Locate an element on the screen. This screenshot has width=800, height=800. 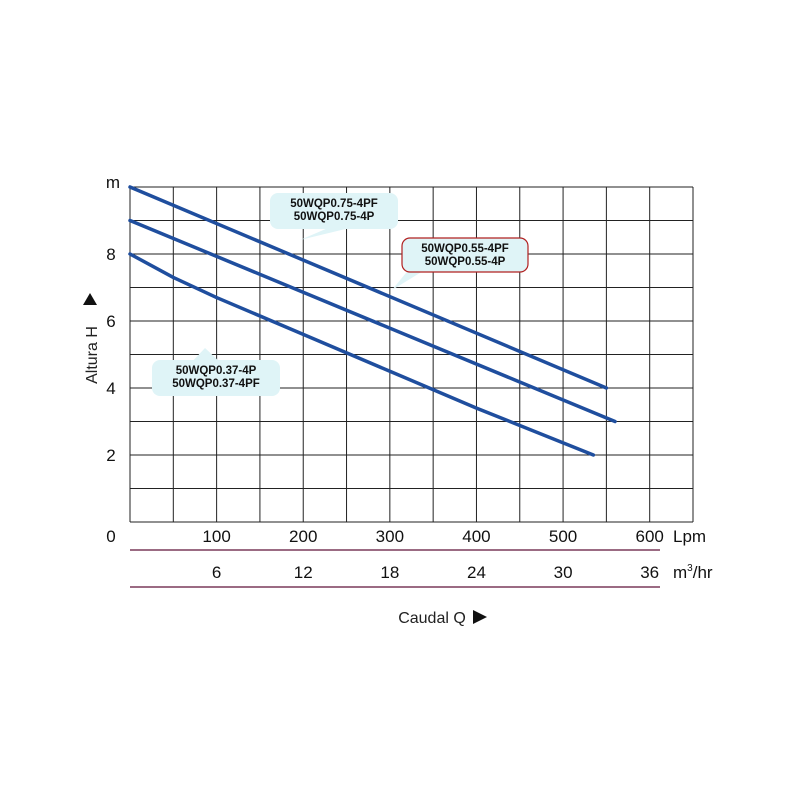
arrow-right-icon is located at coordinates (480, 617).